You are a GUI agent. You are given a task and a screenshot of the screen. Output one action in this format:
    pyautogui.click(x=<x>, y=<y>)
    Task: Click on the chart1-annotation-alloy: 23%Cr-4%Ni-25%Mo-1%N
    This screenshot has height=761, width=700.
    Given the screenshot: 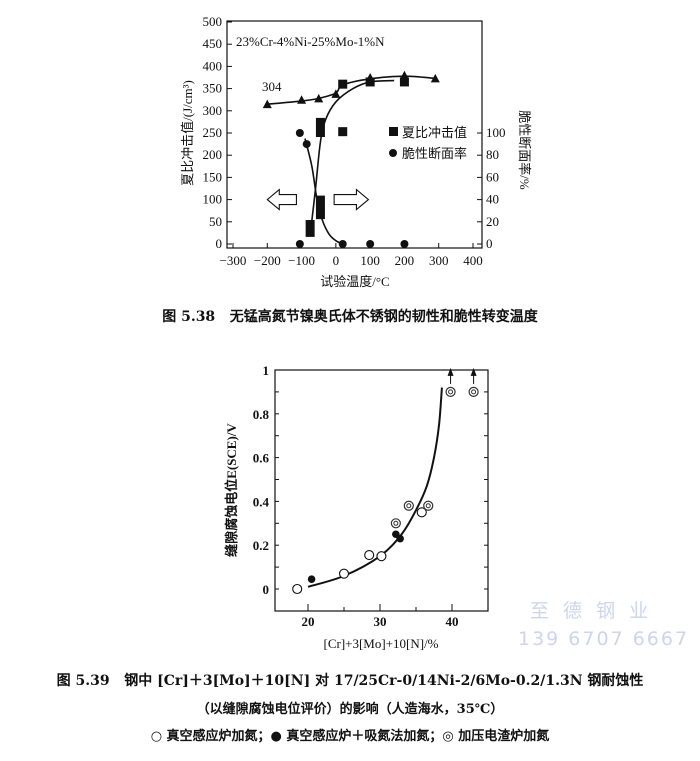 What is the action you would take?
    pyautogui.click(x=310, y=41)
    